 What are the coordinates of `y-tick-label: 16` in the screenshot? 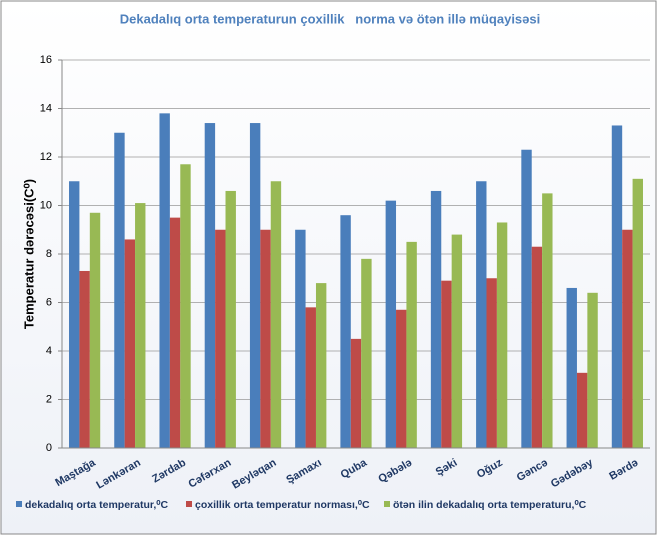 It's located at (46, 60).